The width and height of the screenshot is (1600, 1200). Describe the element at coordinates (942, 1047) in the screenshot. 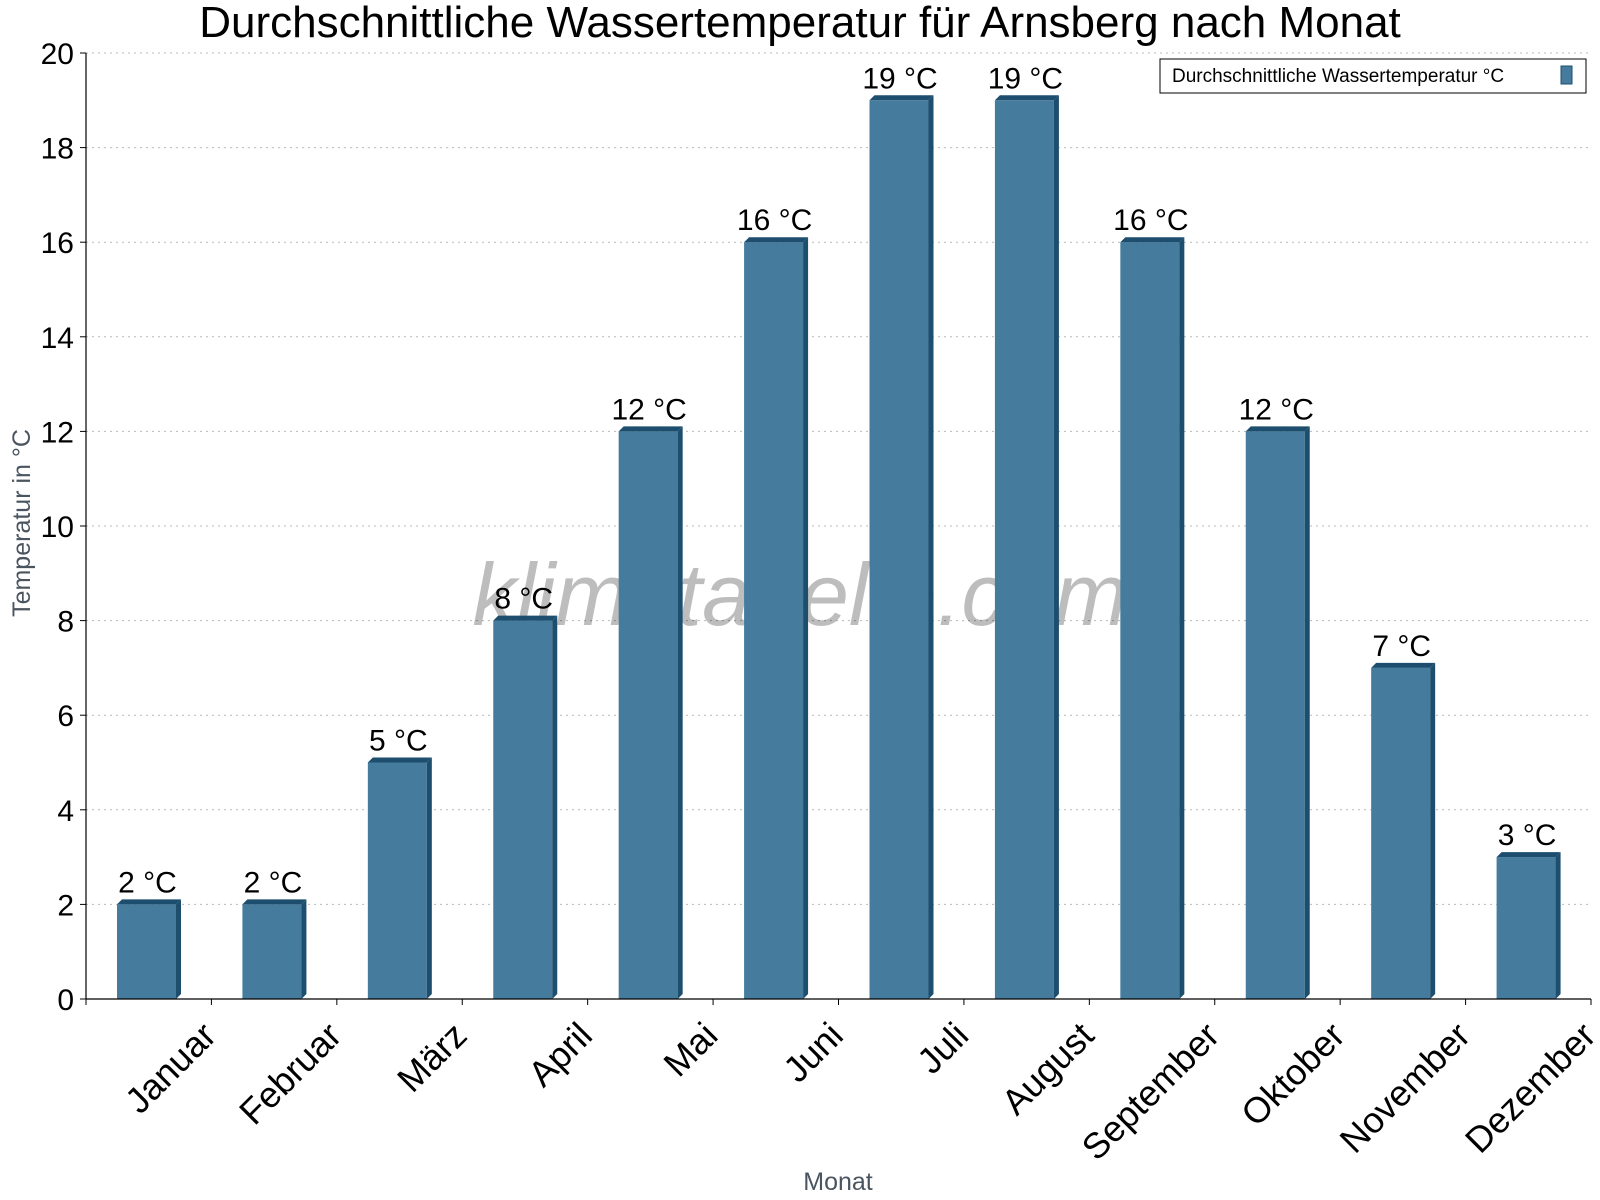

I see `x-tick-label: Juli` at that location.